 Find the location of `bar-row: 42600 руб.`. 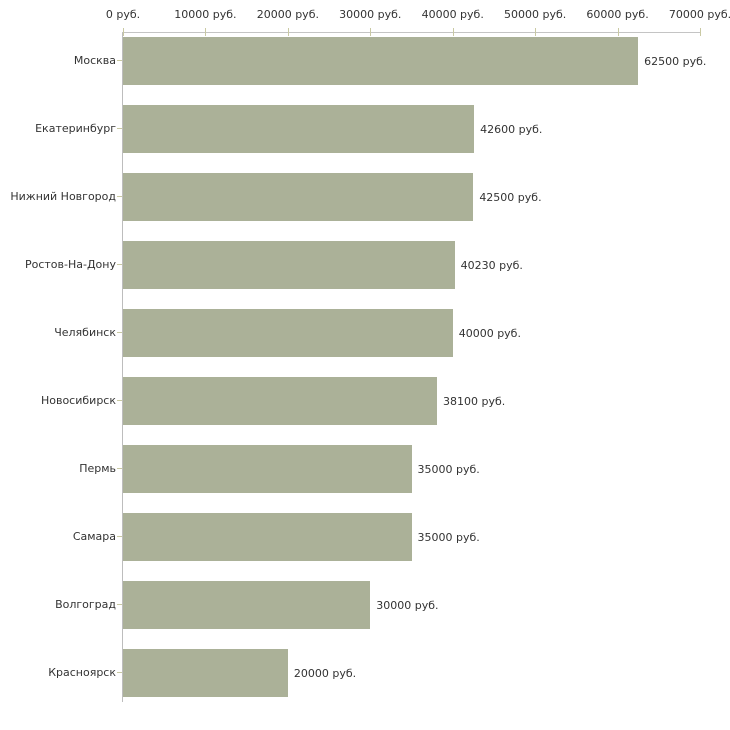

bar-row: 42600 руб. is located at coordinates (411, 129).